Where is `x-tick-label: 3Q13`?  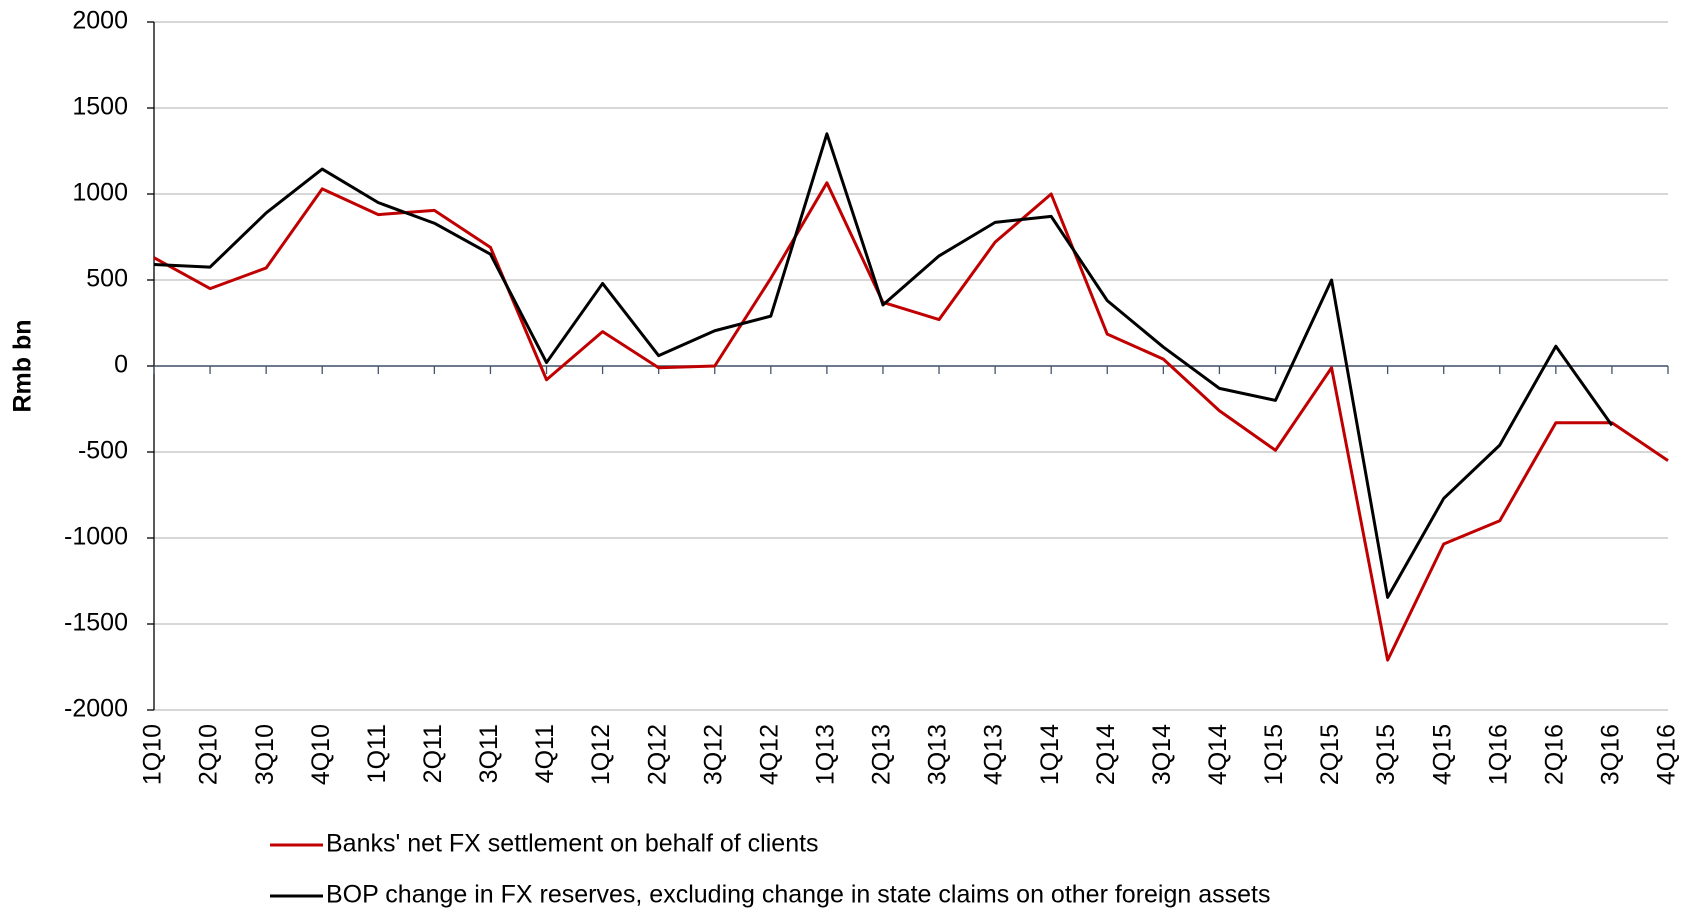 x-tick-label: 3Q13 is located at coordinates (938, 754).